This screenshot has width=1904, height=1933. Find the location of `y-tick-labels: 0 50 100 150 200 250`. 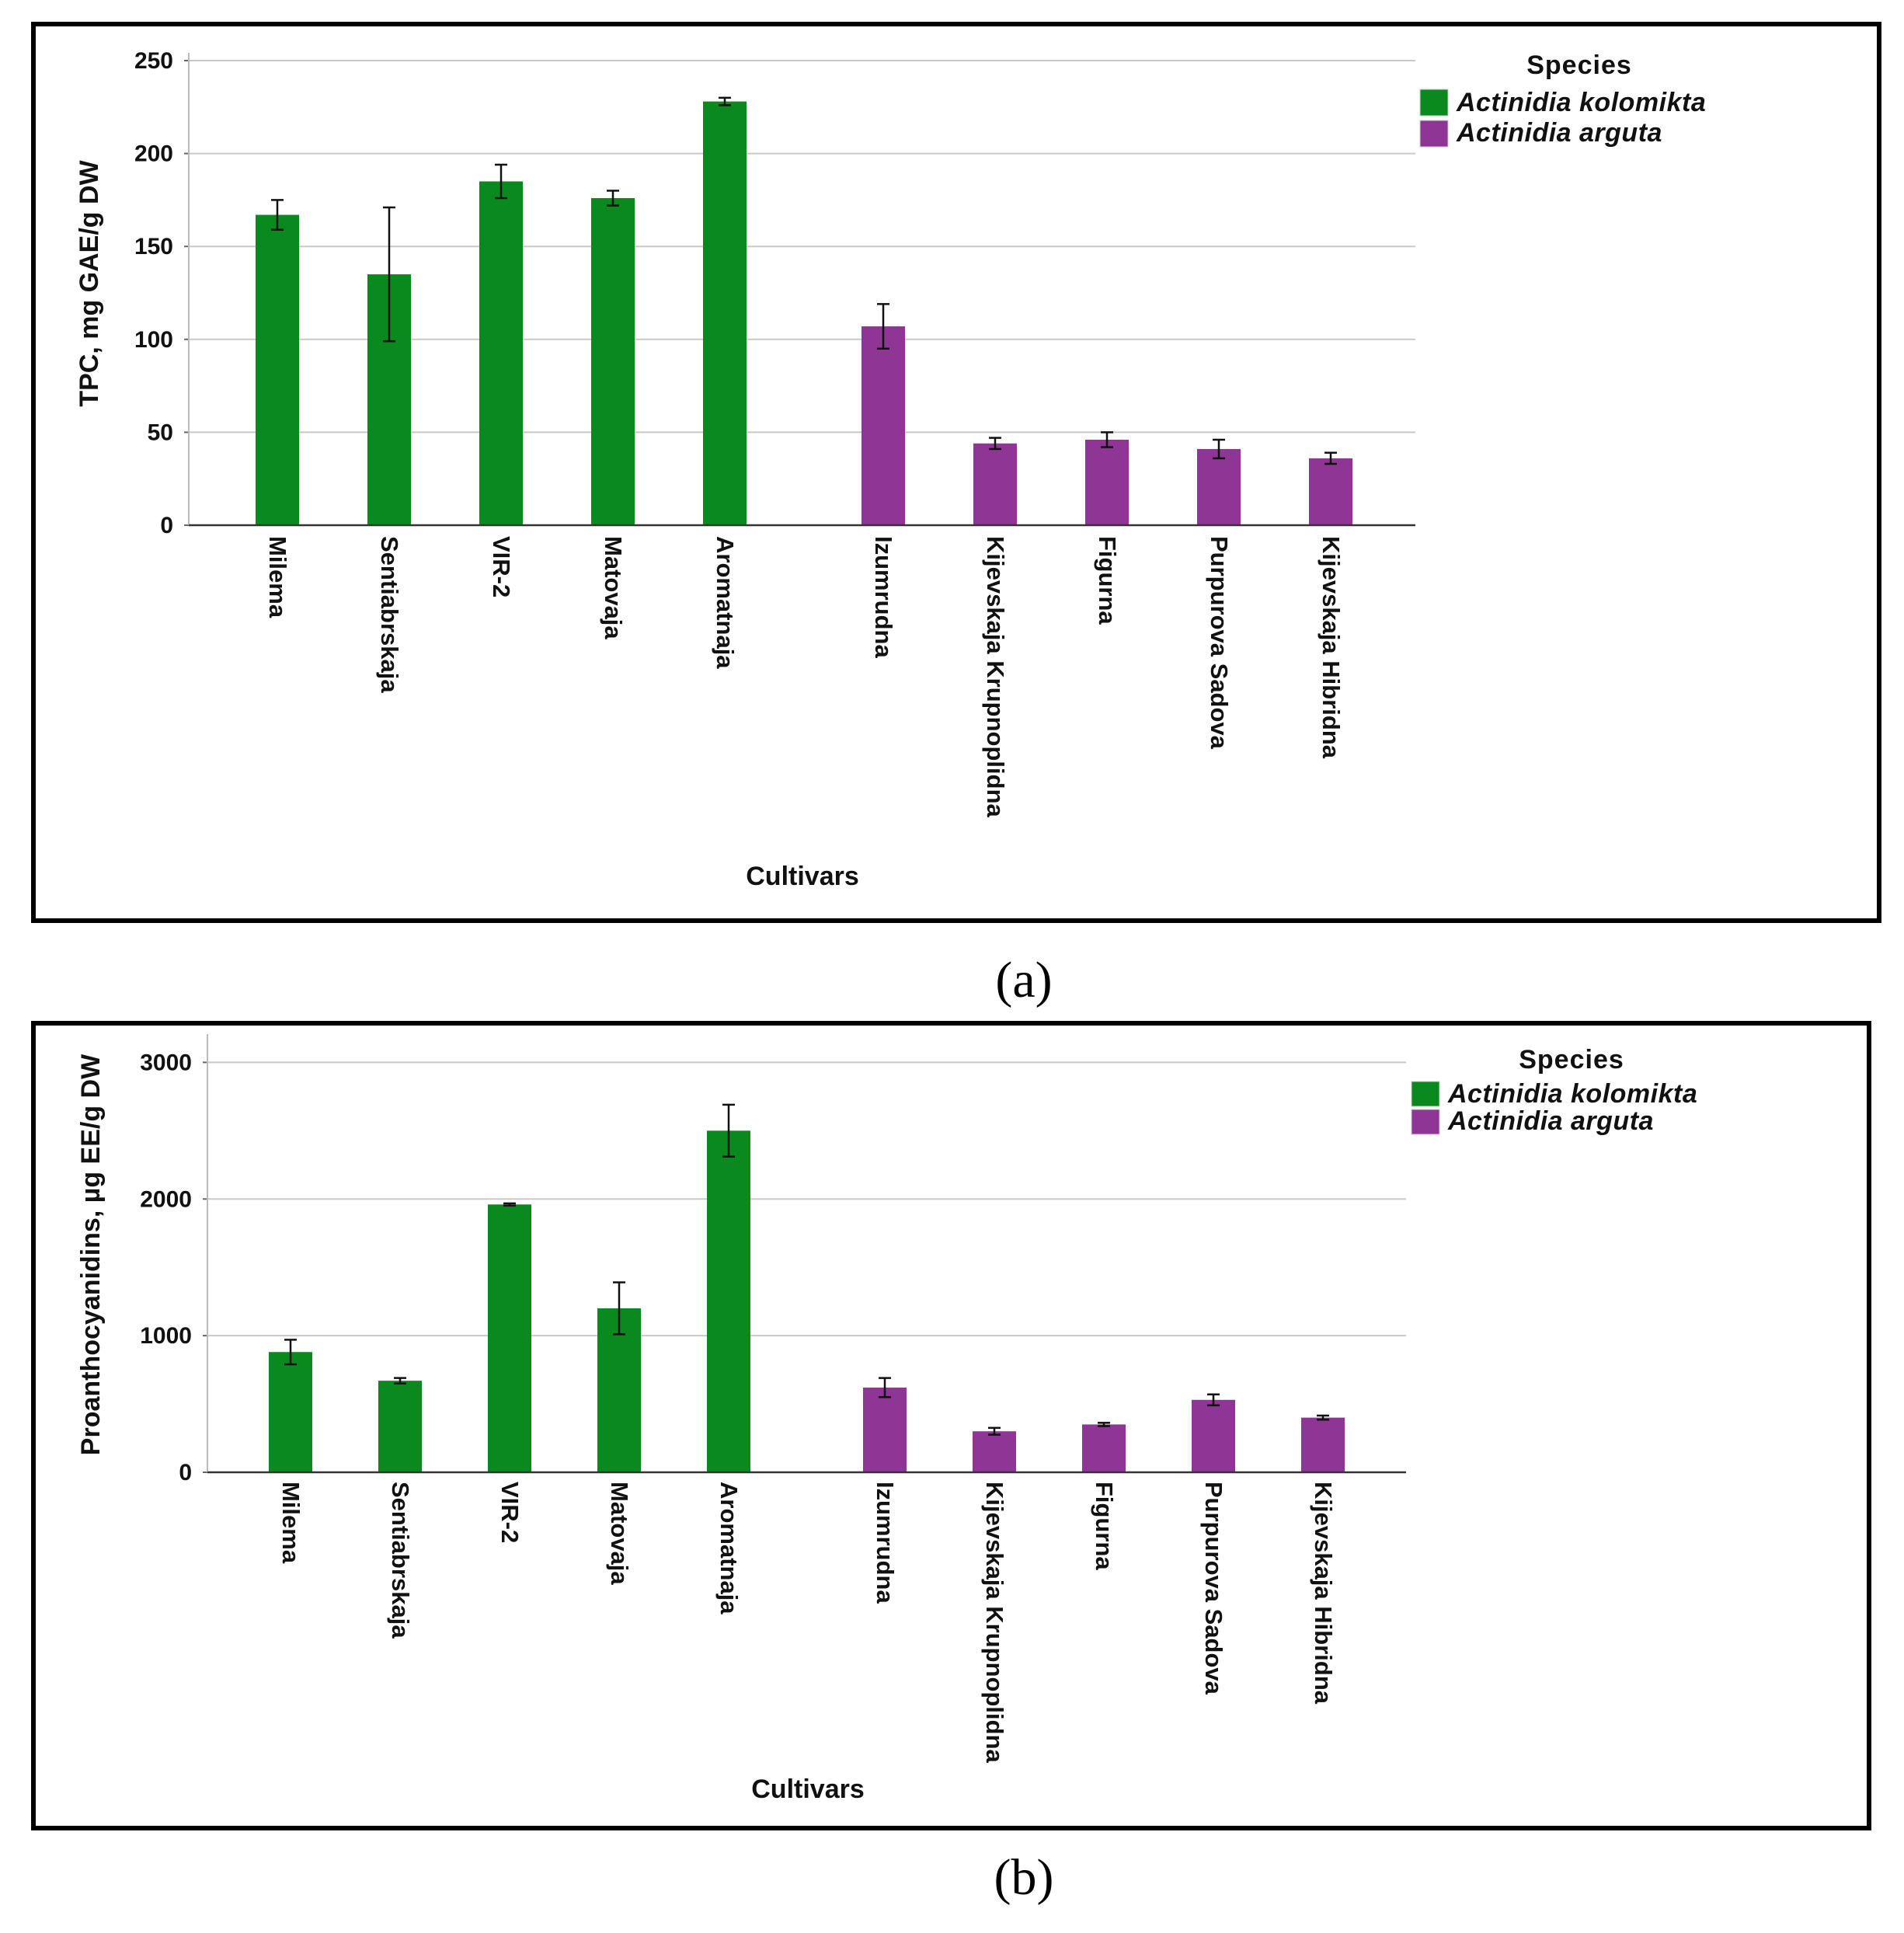

y-tick-labels: 0 50 100 150 200 250 is located at coordinates (153, 293).